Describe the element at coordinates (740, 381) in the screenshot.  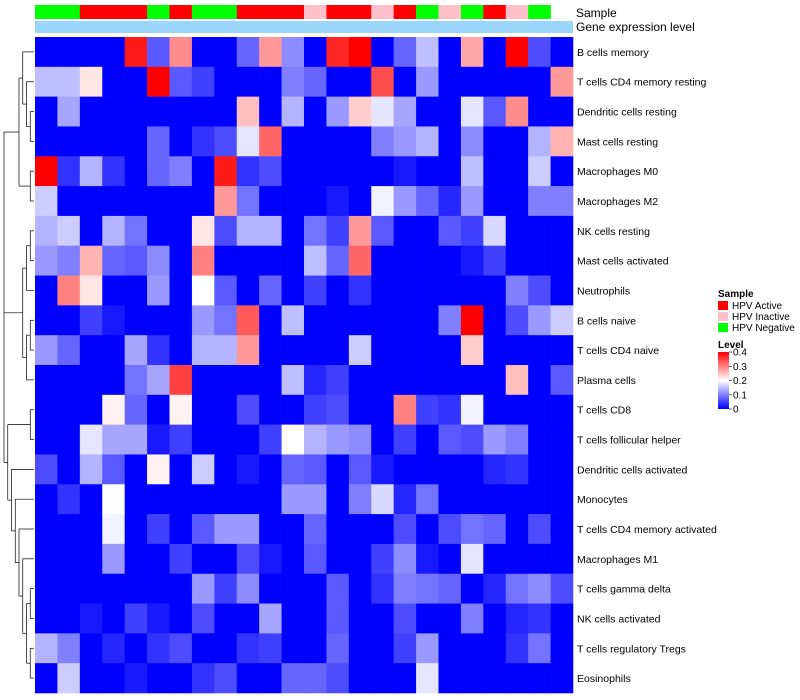
I see `level-tick-label: 0.2` at that location.